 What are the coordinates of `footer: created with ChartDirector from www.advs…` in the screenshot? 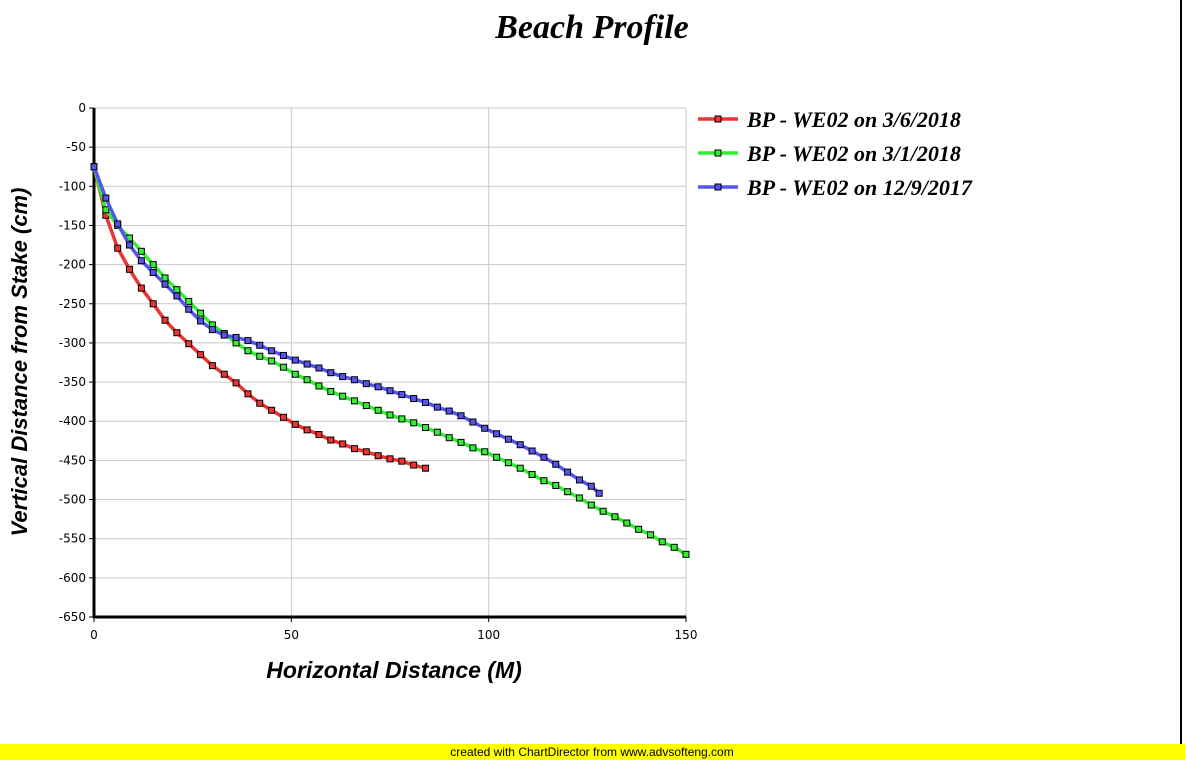 It's located at (591, 752).